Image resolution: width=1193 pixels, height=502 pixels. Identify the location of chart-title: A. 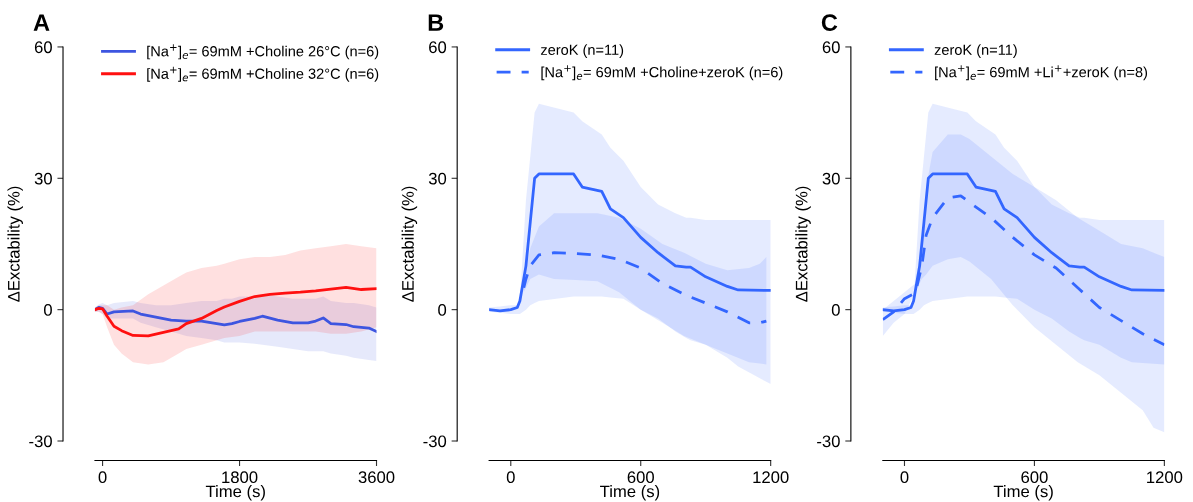
(41, 22).